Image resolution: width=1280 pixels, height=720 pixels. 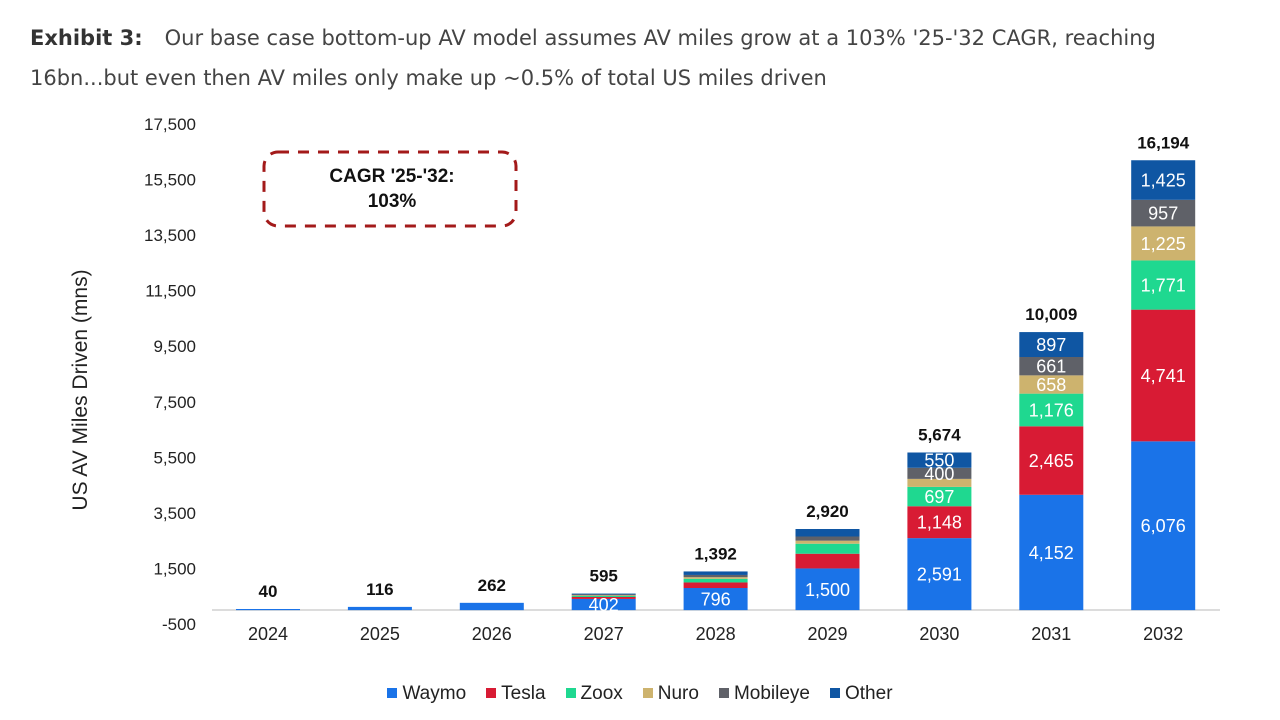 What do you see at coordinates (771, 693) in the screenshot?
I see `legend-label: Mobileye` at bounding box center [771, 693].